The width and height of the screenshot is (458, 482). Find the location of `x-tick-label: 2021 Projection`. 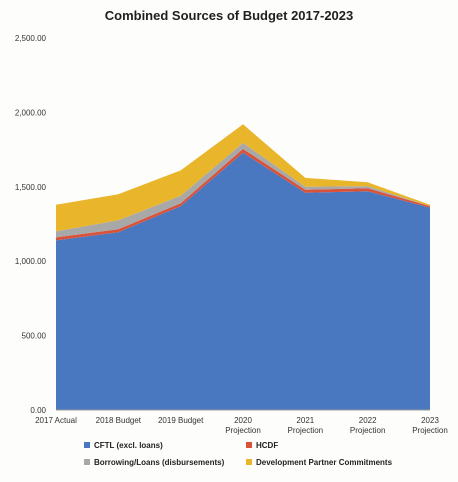

x-tick-label: 2021 Projection is located at coordinates (306, 425).